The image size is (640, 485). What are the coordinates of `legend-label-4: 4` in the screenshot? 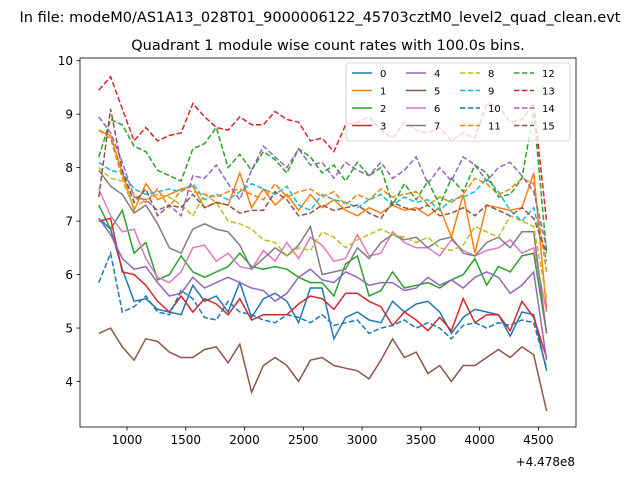 It's located at (437, 74).